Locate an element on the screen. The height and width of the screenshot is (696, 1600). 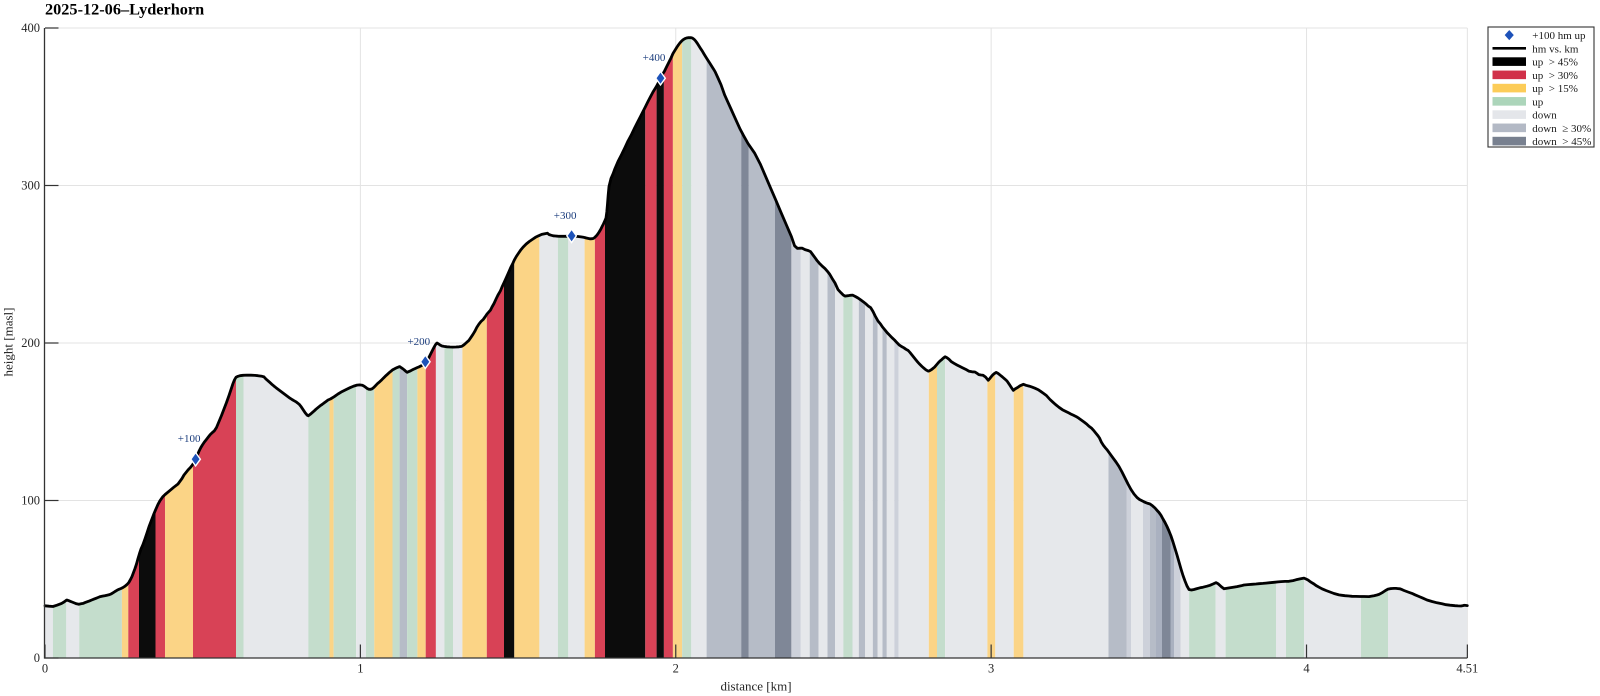
svg-text: 300 is located at coordinates (30, 186).